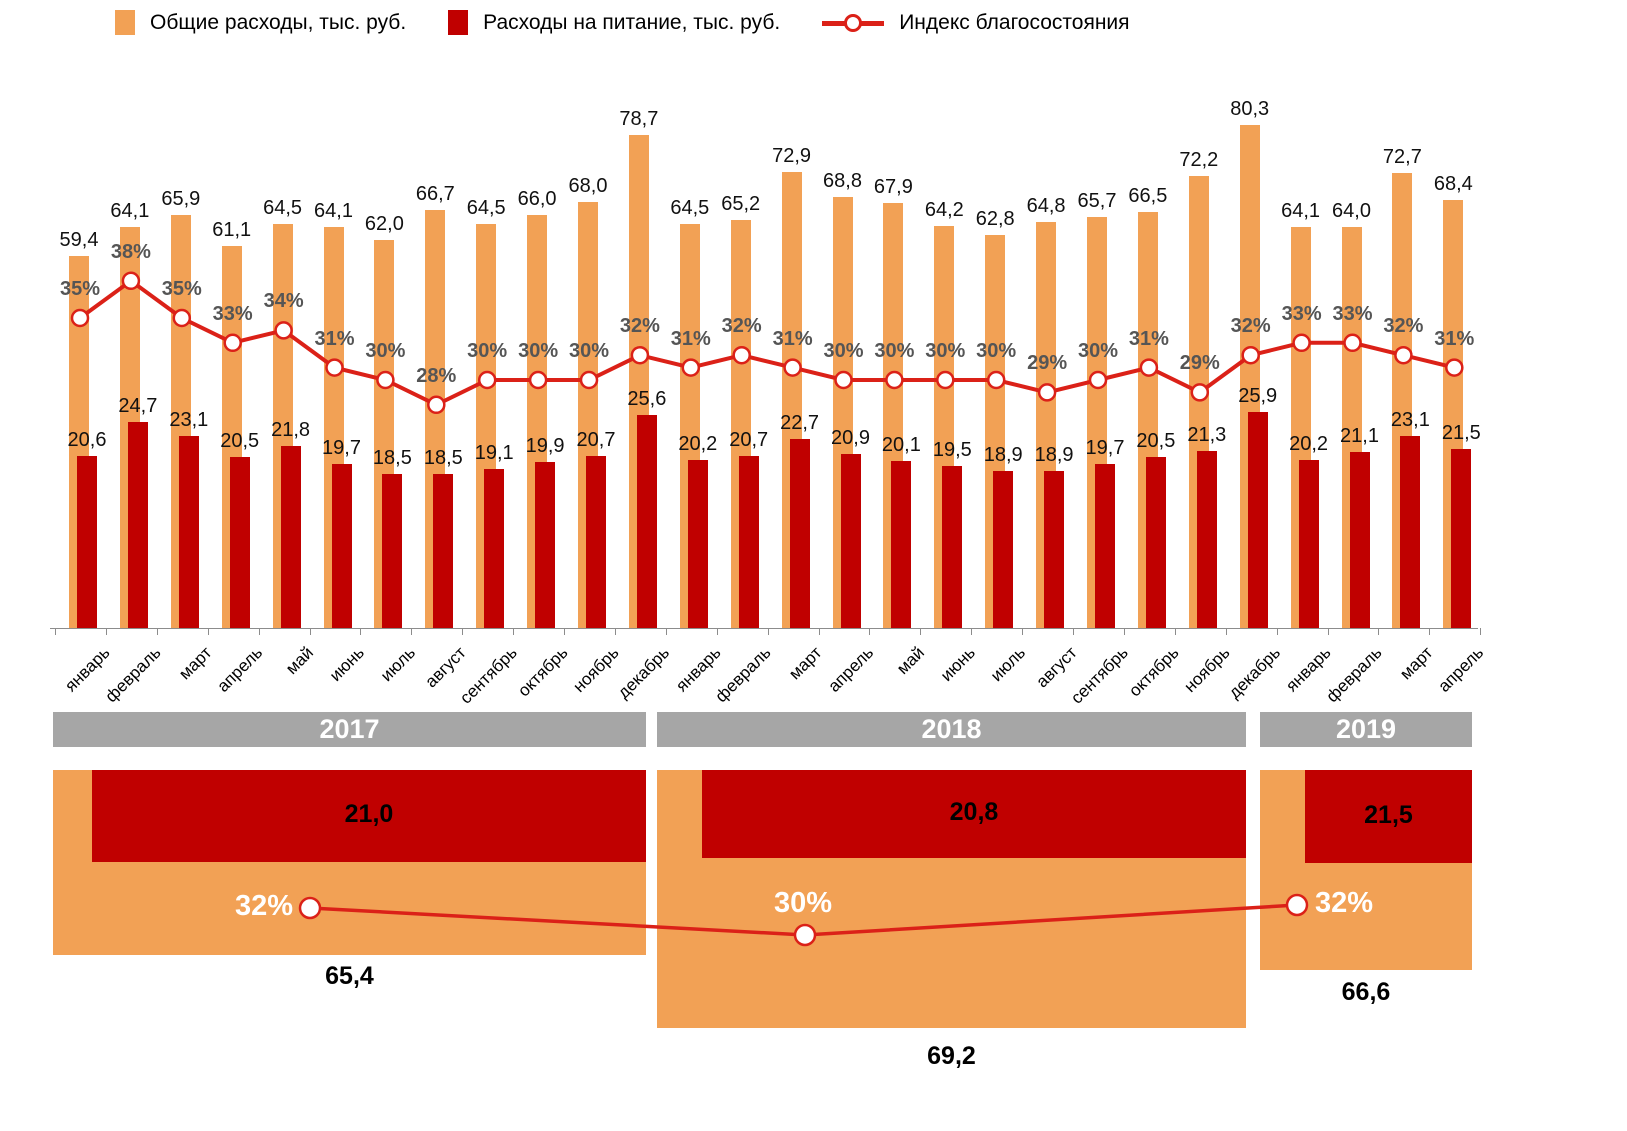 The height and width of the screenshot is (1131, 1627). I want to click on summary-food-label: 21,0, so click(369, 814).